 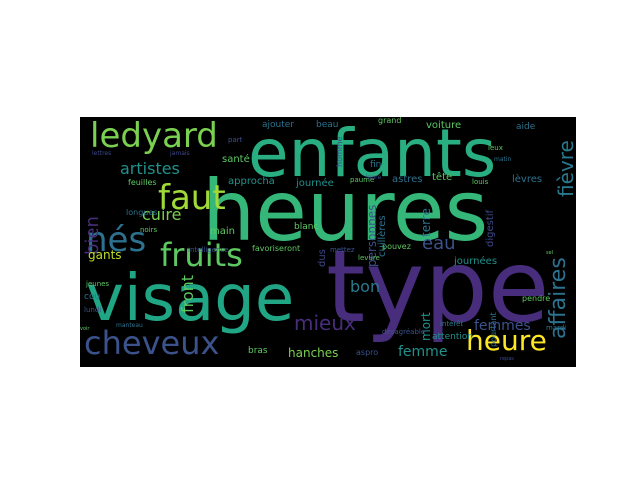 What do you see at coordinates (506, 340) in the screenshot?
I see `word-heure: heure` at bounding box center [506, 340].